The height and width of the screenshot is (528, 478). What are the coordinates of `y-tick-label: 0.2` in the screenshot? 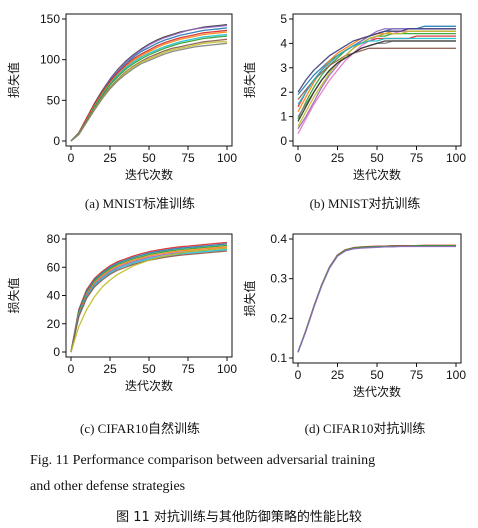 It's located at (278, 318).